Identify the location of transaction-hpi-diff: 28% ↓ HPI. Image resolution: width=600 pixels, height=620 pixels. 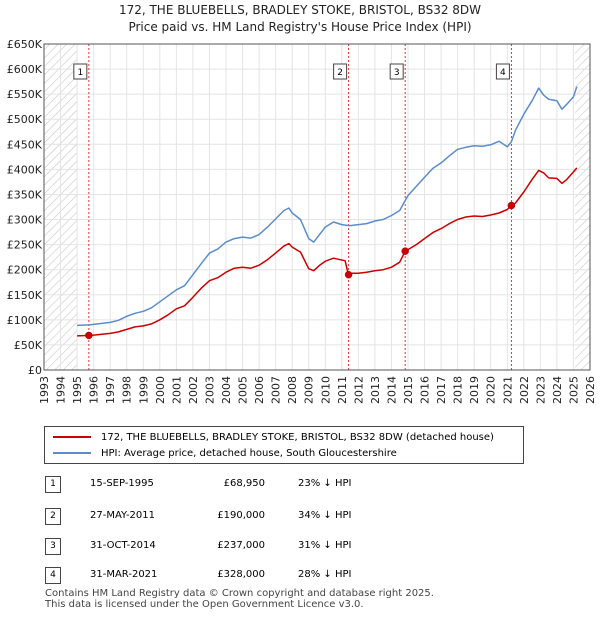
(325, 574).